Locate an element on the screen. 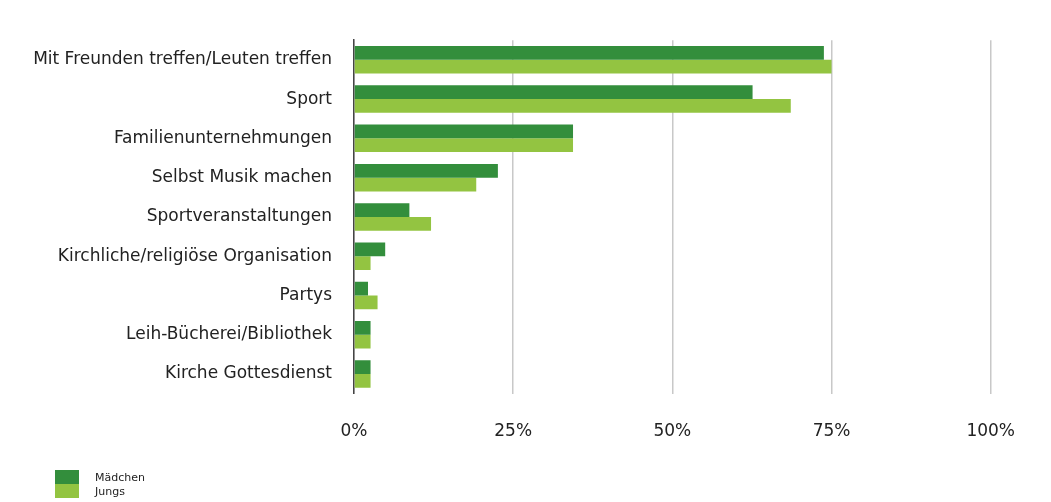 The image size is (1051, 502). legend-label: Jungs is located at coordinates (110, 491).